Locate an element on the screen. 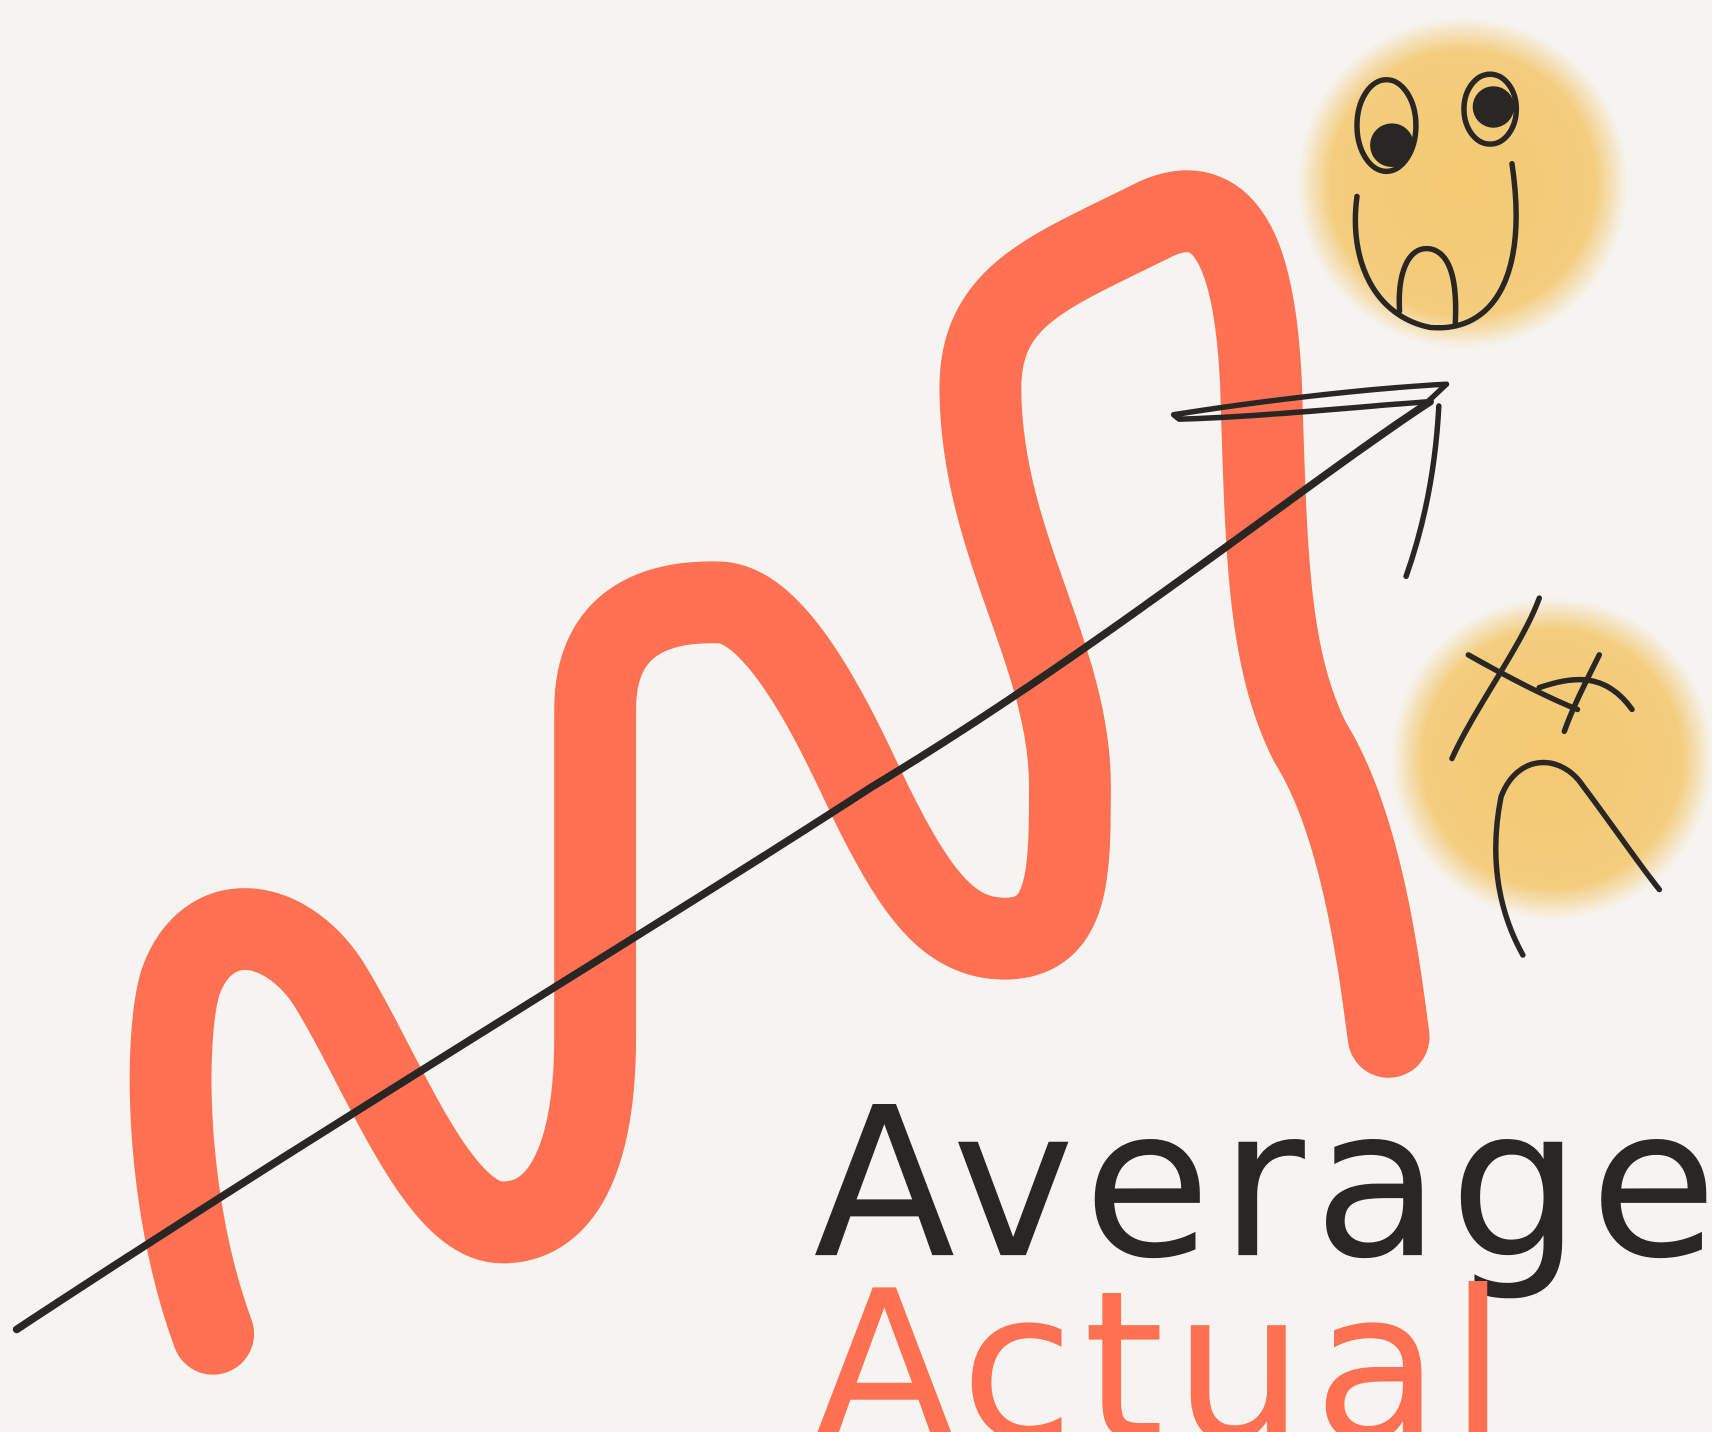 The image size is (1712, 1432). dead-face is located at coordinates (1556, 776).